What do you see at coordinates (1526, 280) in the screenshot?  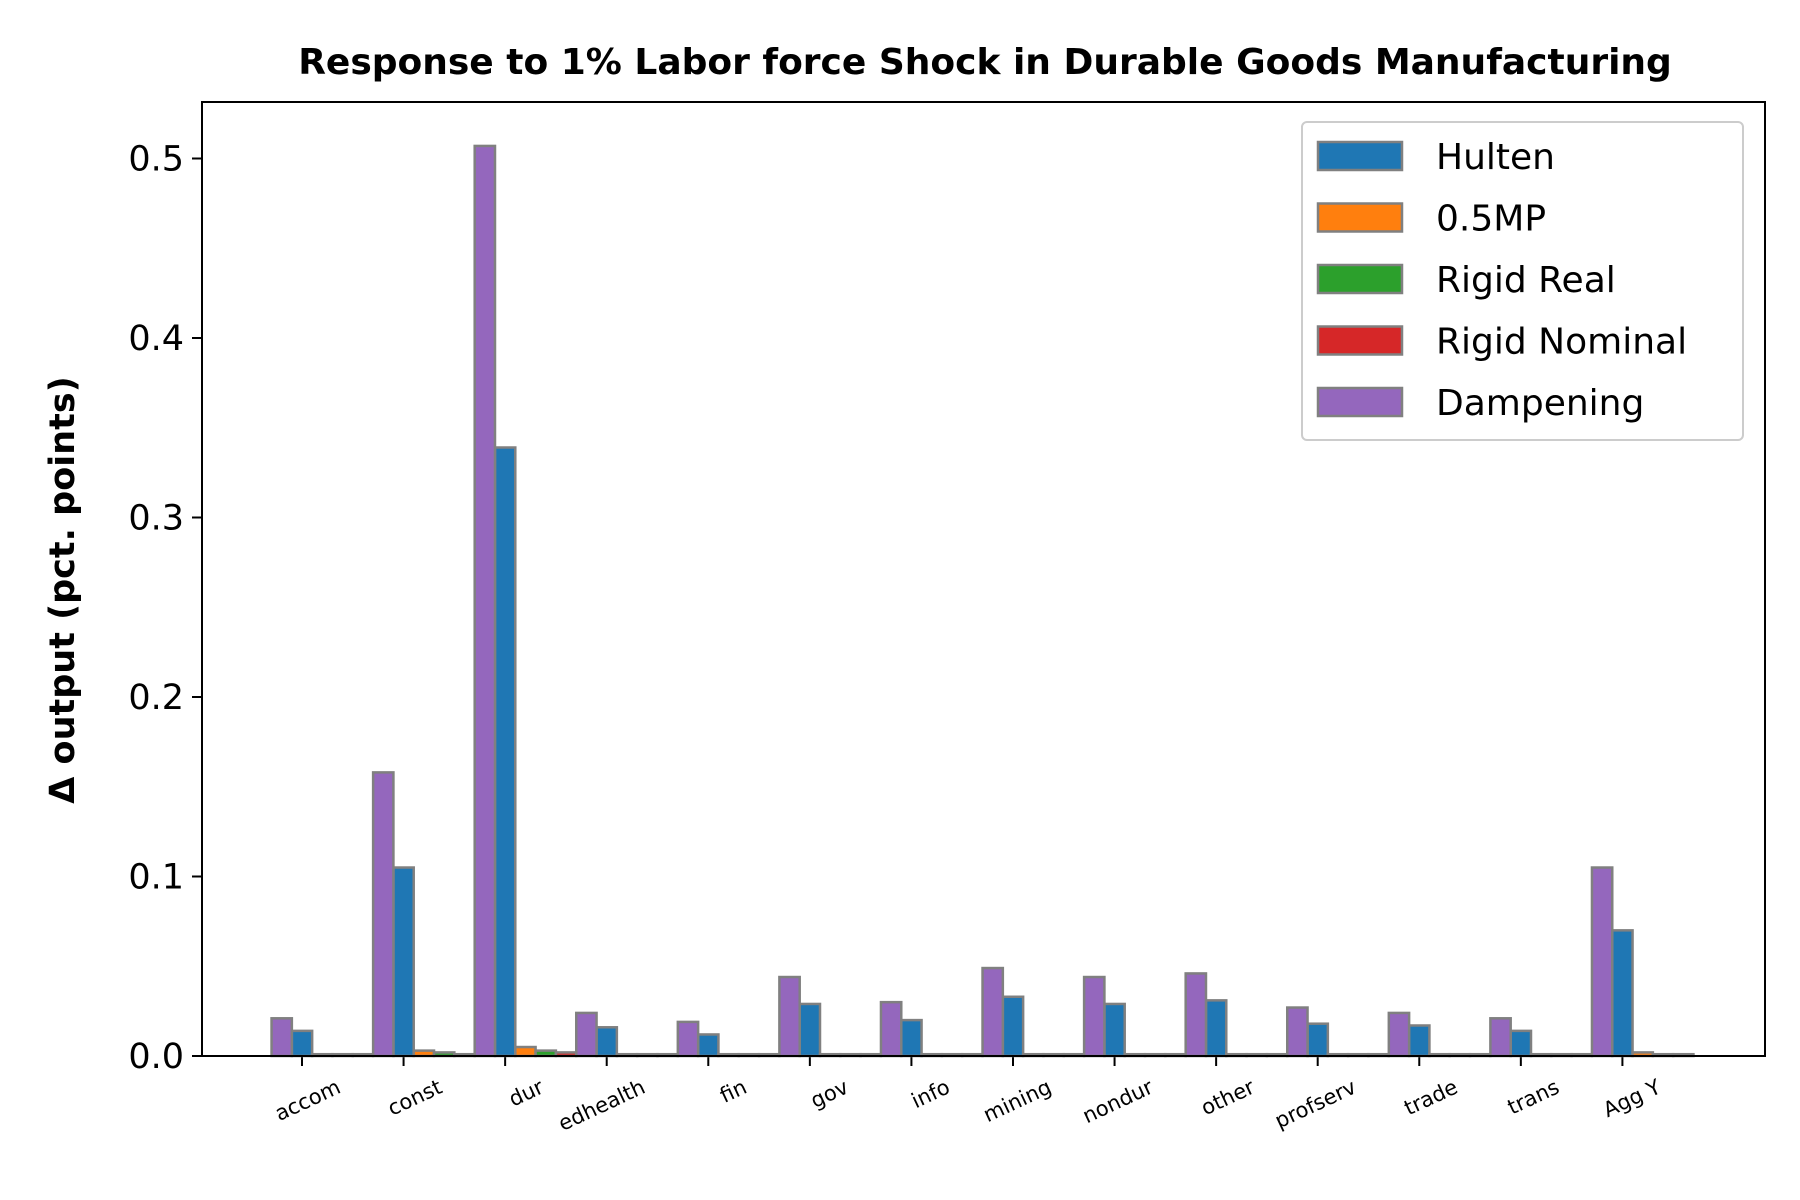 I see `legend-label: Rigid Real` at bounding box center [1526, 280].